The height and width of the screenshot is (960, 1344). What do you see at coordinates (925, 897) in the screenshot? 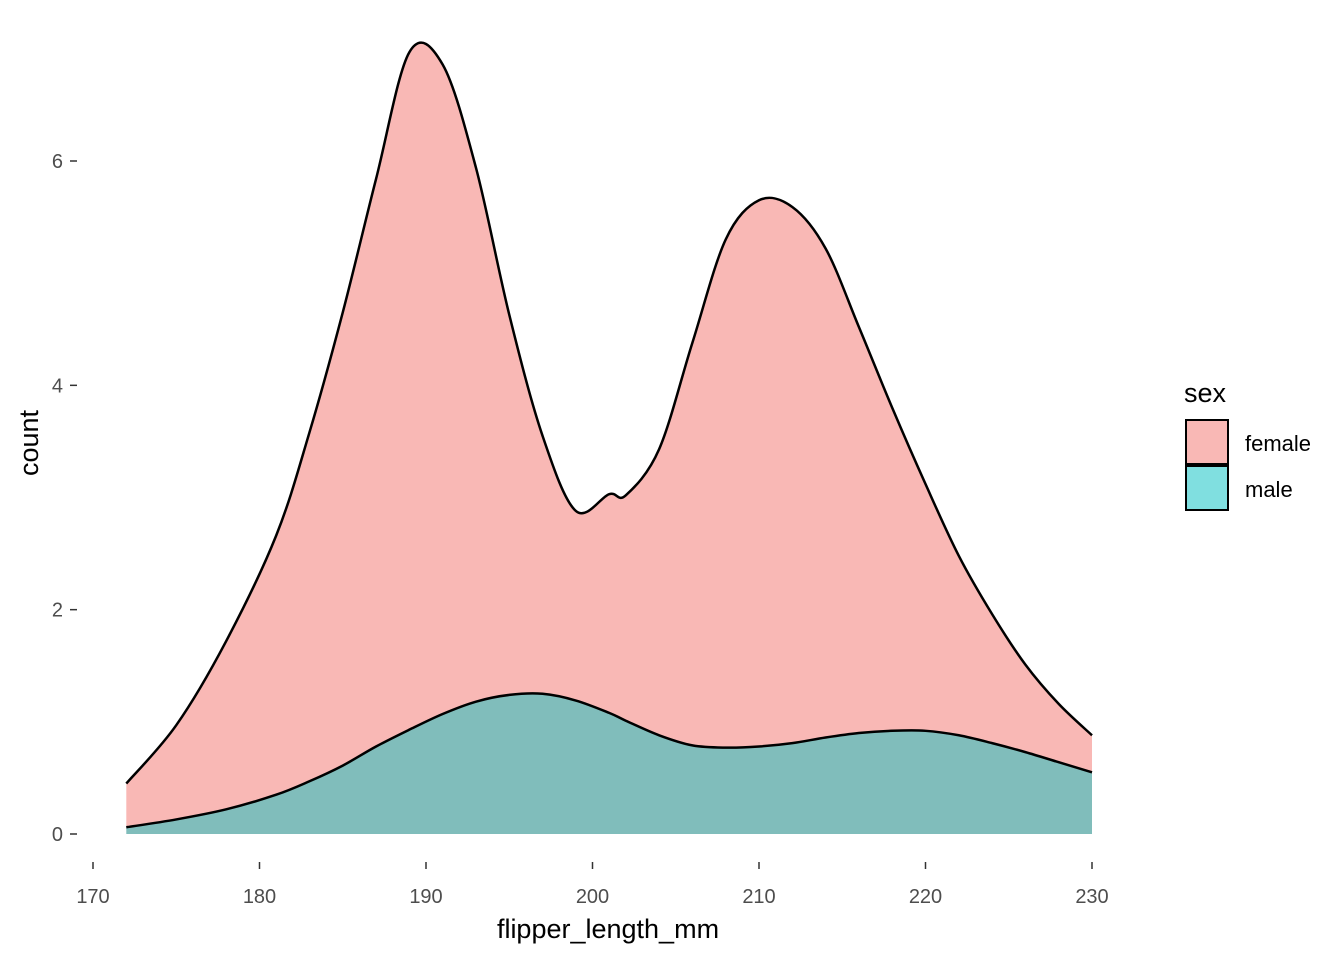
I see `x-tick-label: 220` at bounding box center [925, 897].